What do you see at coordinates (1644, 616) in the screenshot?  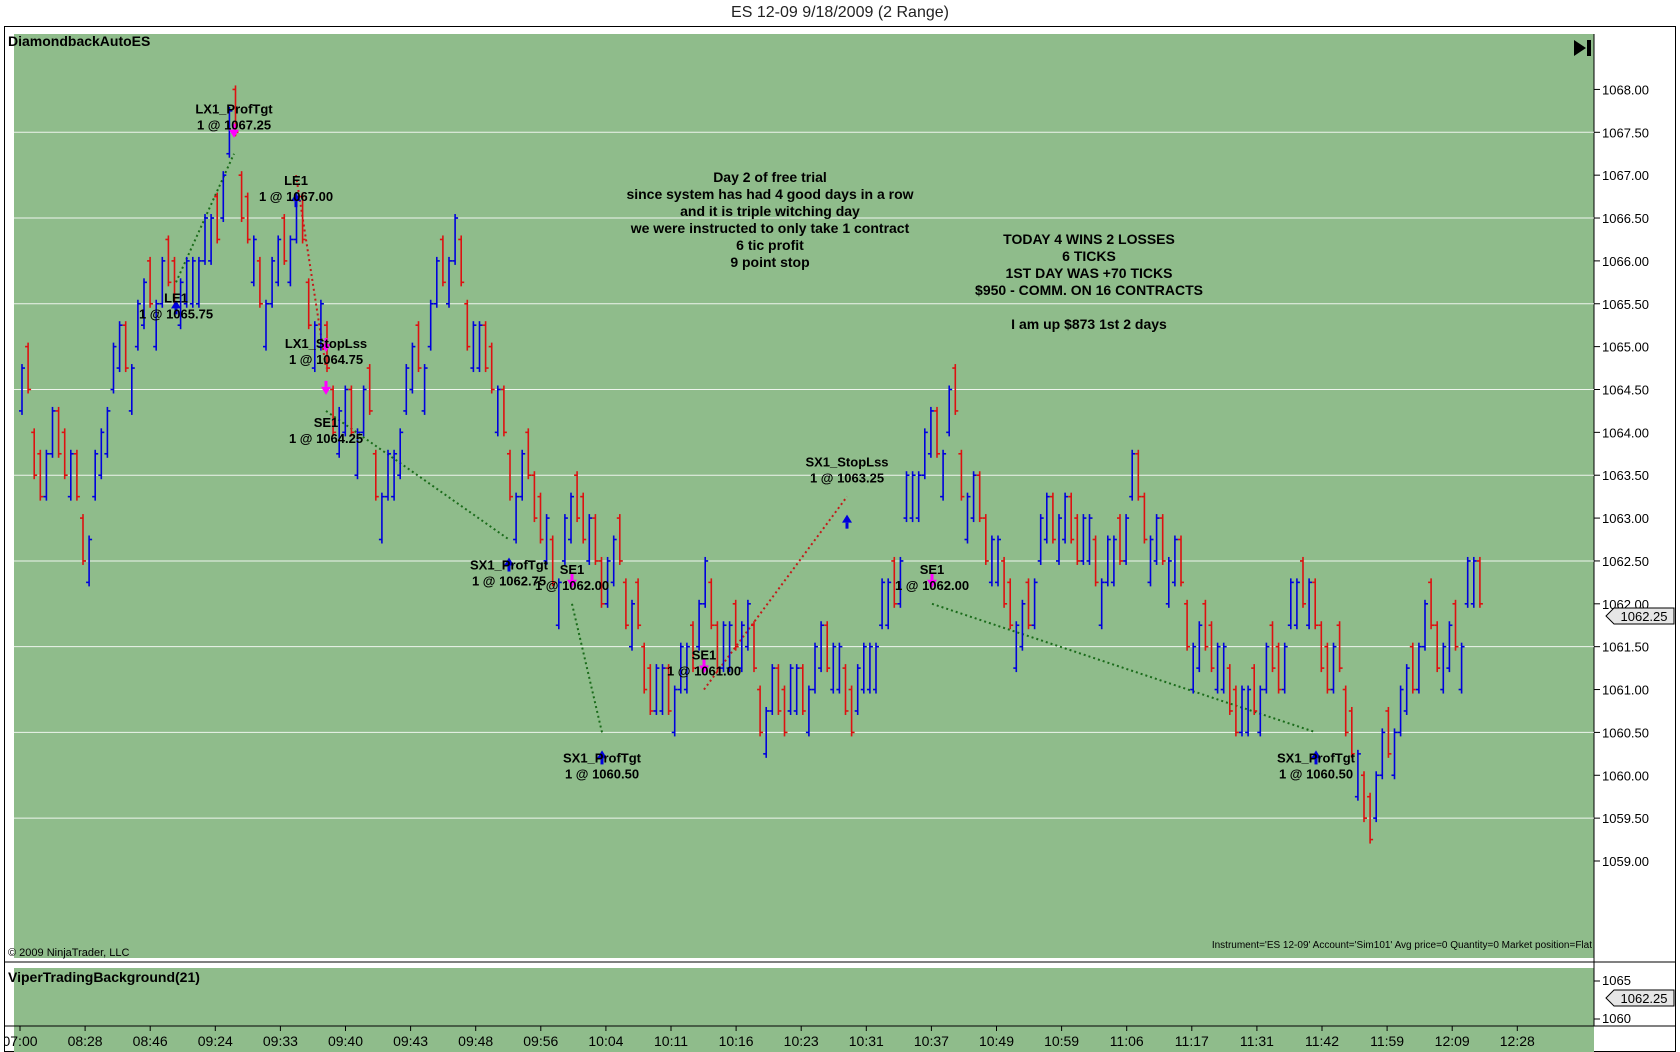 I see `svg-text: 1062.25` at bounding box center [1644, 616].